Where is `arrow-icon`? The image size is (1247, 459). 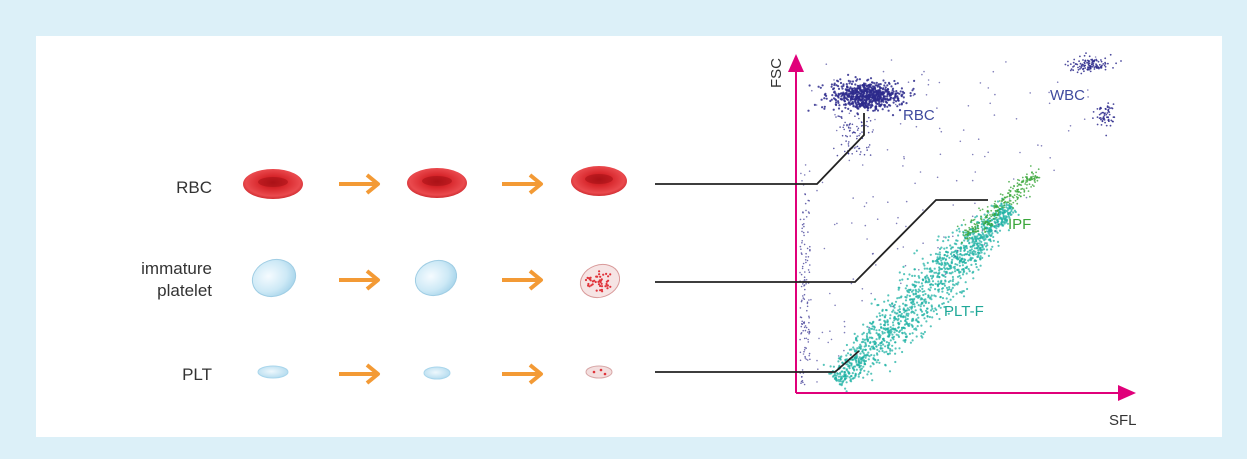
arrow-icon is located at coordinates (522, 374).